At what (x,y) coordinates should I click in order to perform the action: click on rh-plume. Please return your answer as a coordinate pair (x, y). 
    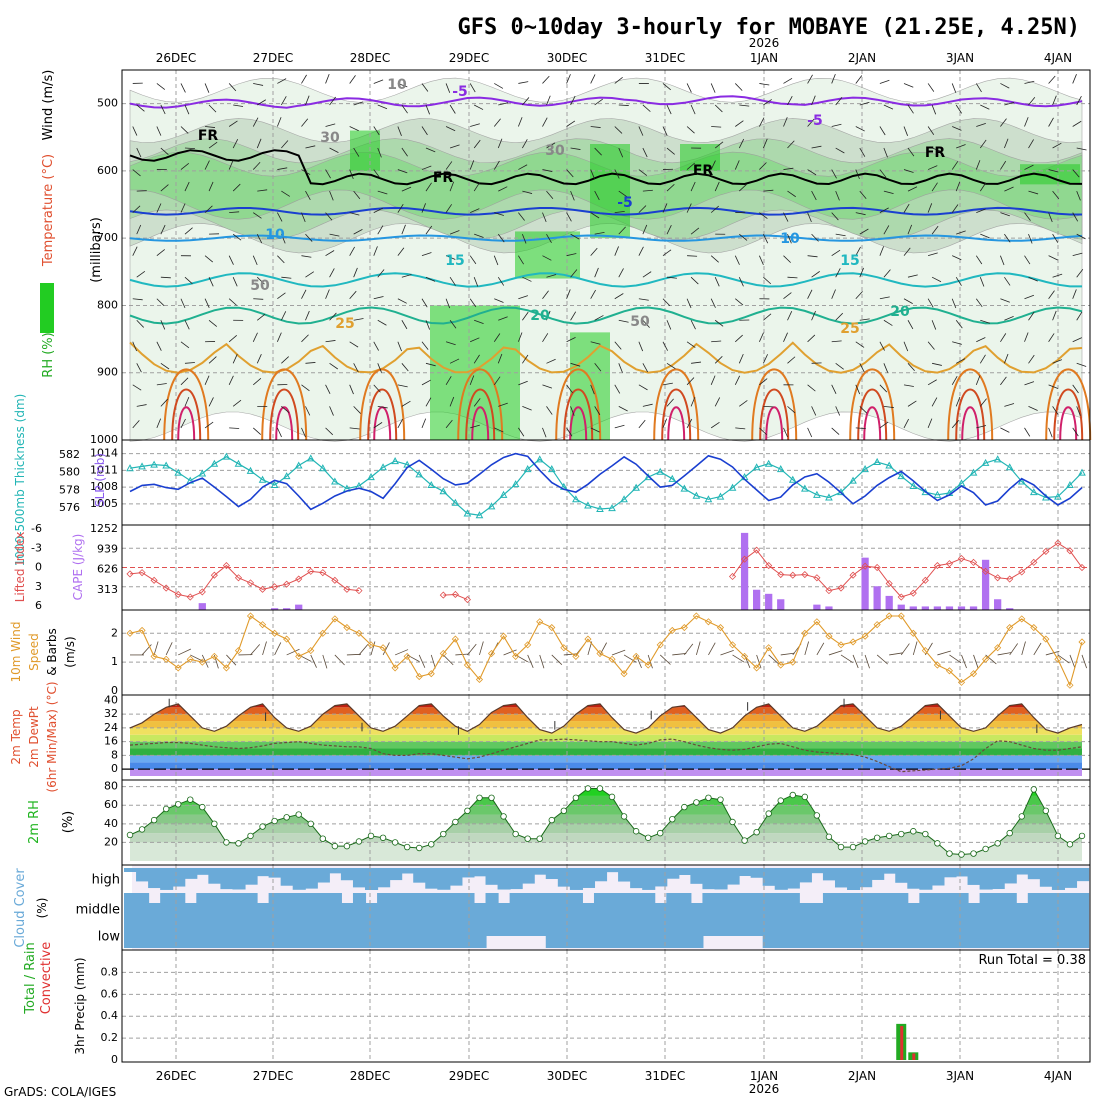
    Looking at the image, I should click on (365, 150).